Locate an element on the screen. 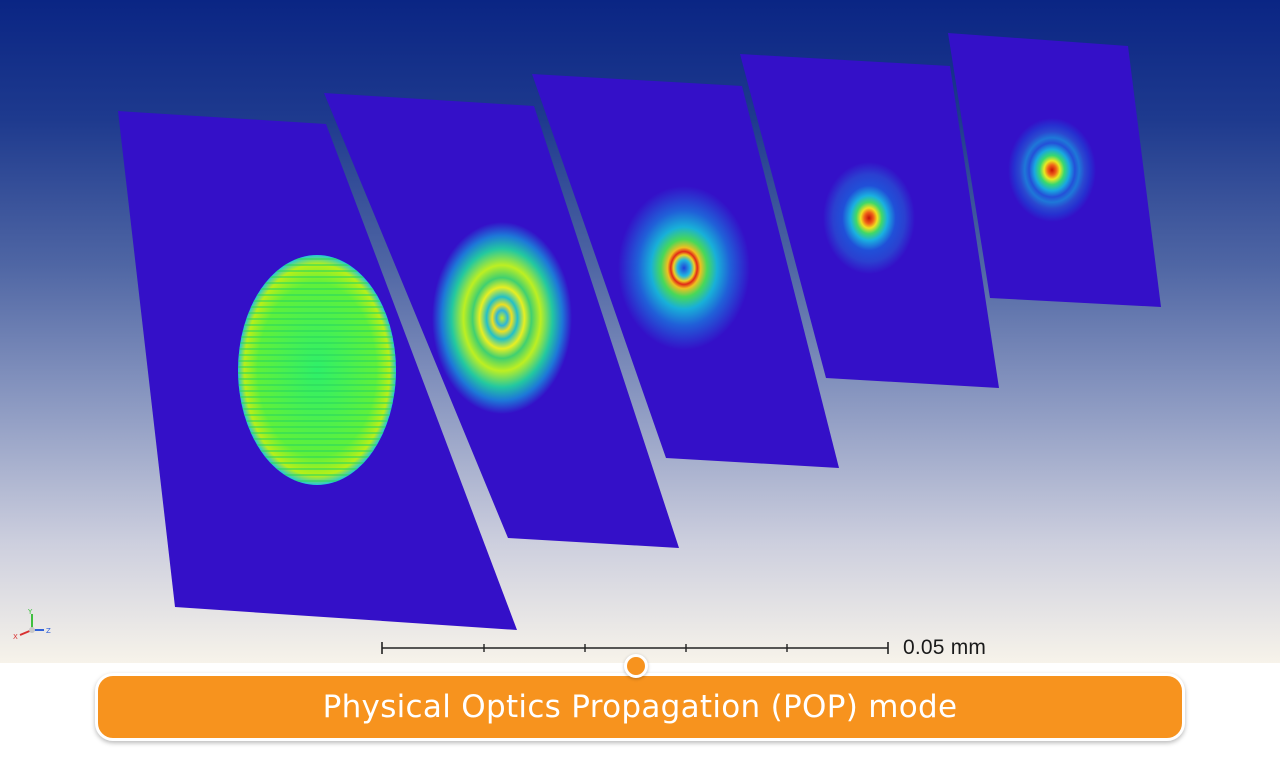 Image resolution: width=1280 pixels, height=773 pixels. axis-triad-icon: Y Z X is located at coordinates (32, 624).